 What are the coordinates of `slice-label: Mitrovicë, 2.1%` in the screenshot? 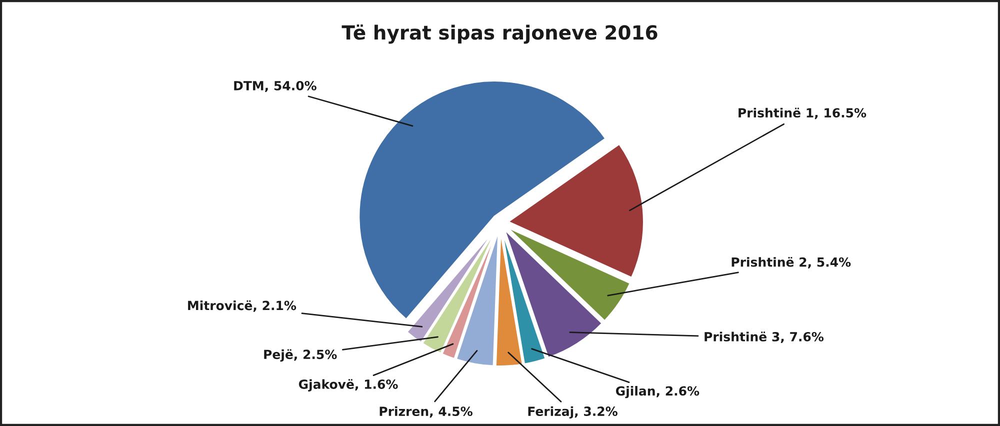 It's located at (242, 306).